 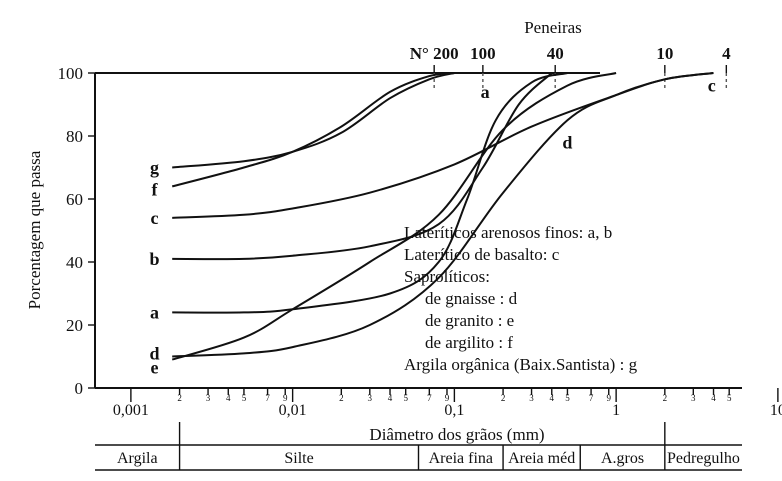 I want to click on legend-line: Lateríticos arenosos finos: a, b, so click(x=508, y=232).